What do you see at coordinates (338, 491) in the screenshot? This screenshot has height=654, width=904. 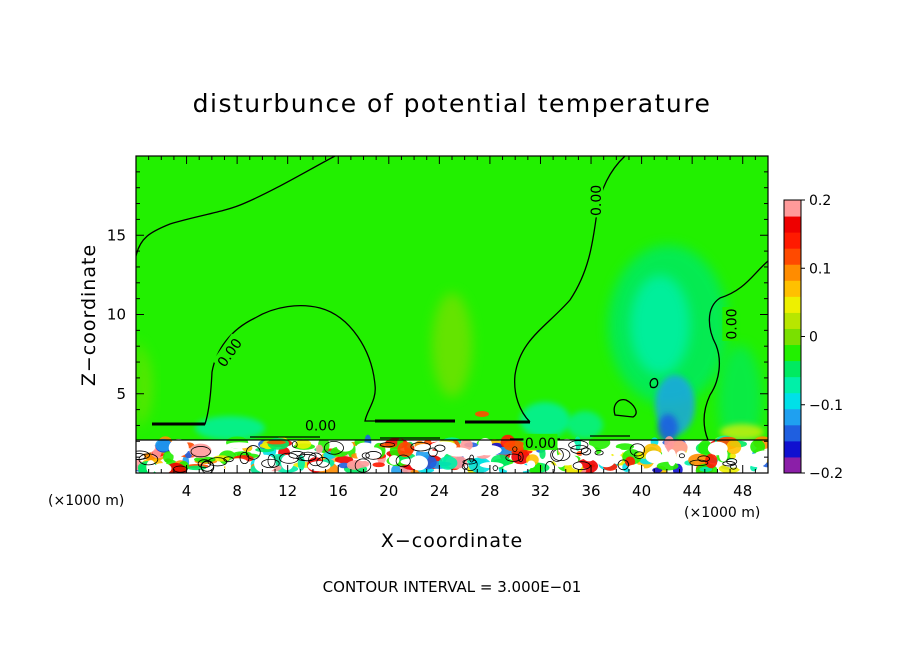 I see `x-tick-label: 16` at bounding box center [338, 491].